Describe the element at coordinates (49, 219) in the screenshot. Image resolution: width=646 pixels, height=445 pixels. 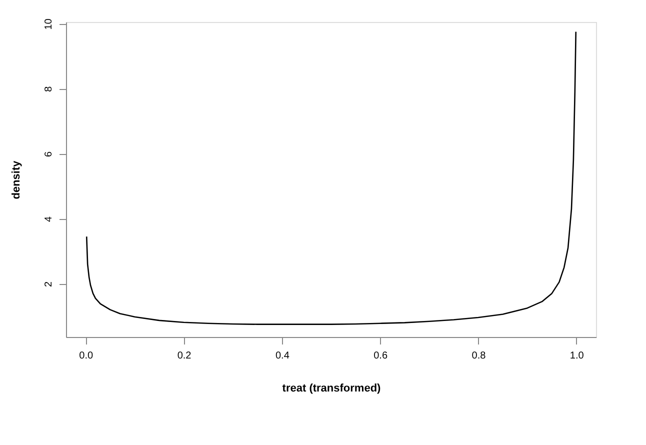
I see `y-tick-label: 4` at that location.